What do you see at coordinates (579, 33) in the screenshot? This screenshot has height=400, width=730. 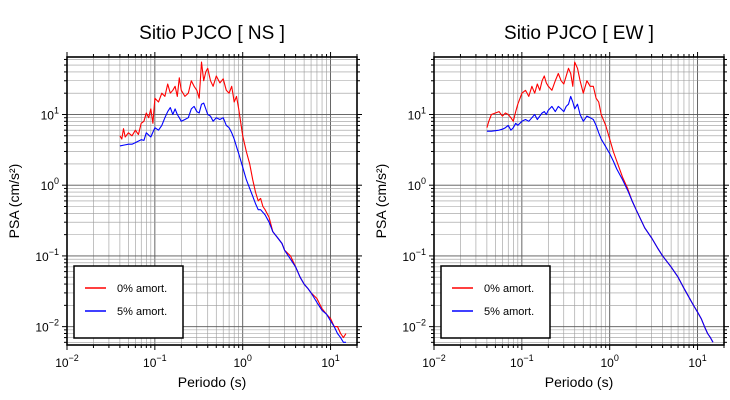 I see `chart-title: Sitio PJCO [ EW ]` at bounding box center [579, 33].